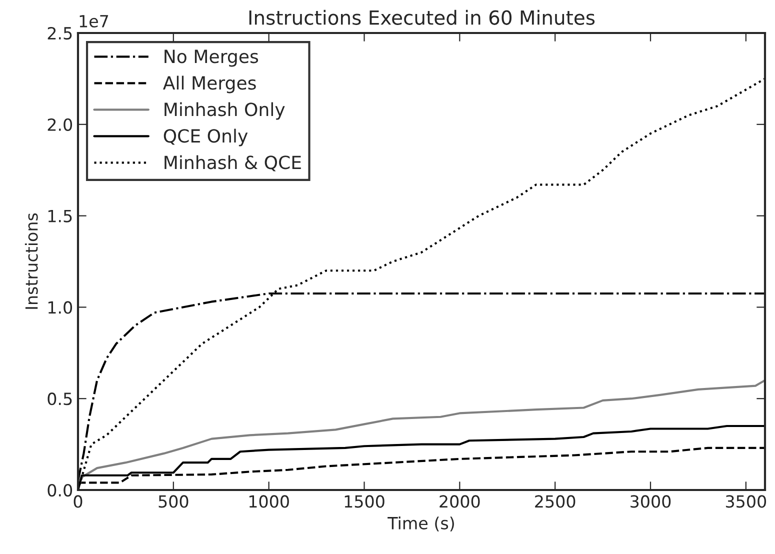 This screenshot has width=775, height=554. I want to click on legend-label: Minhash Only, so click(224, 111).